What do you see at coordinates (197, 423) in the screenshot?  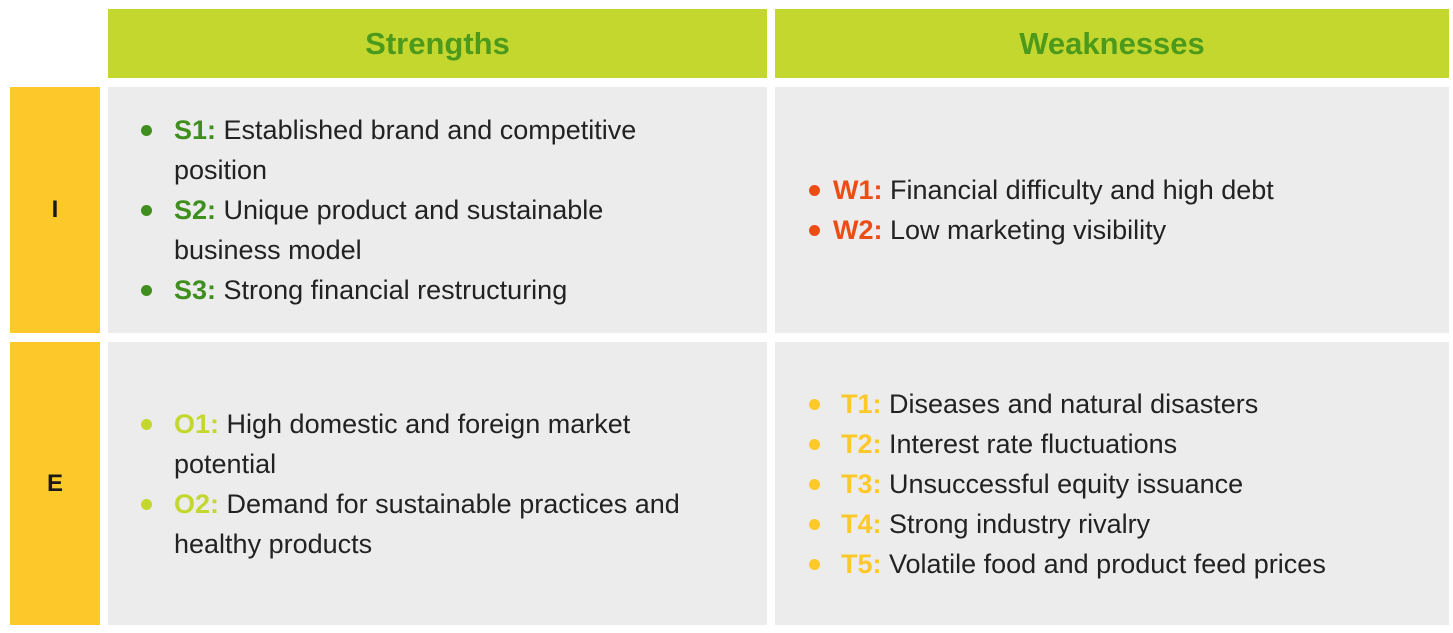 I see `item-code: O1:` at bounding box center [197, 423].